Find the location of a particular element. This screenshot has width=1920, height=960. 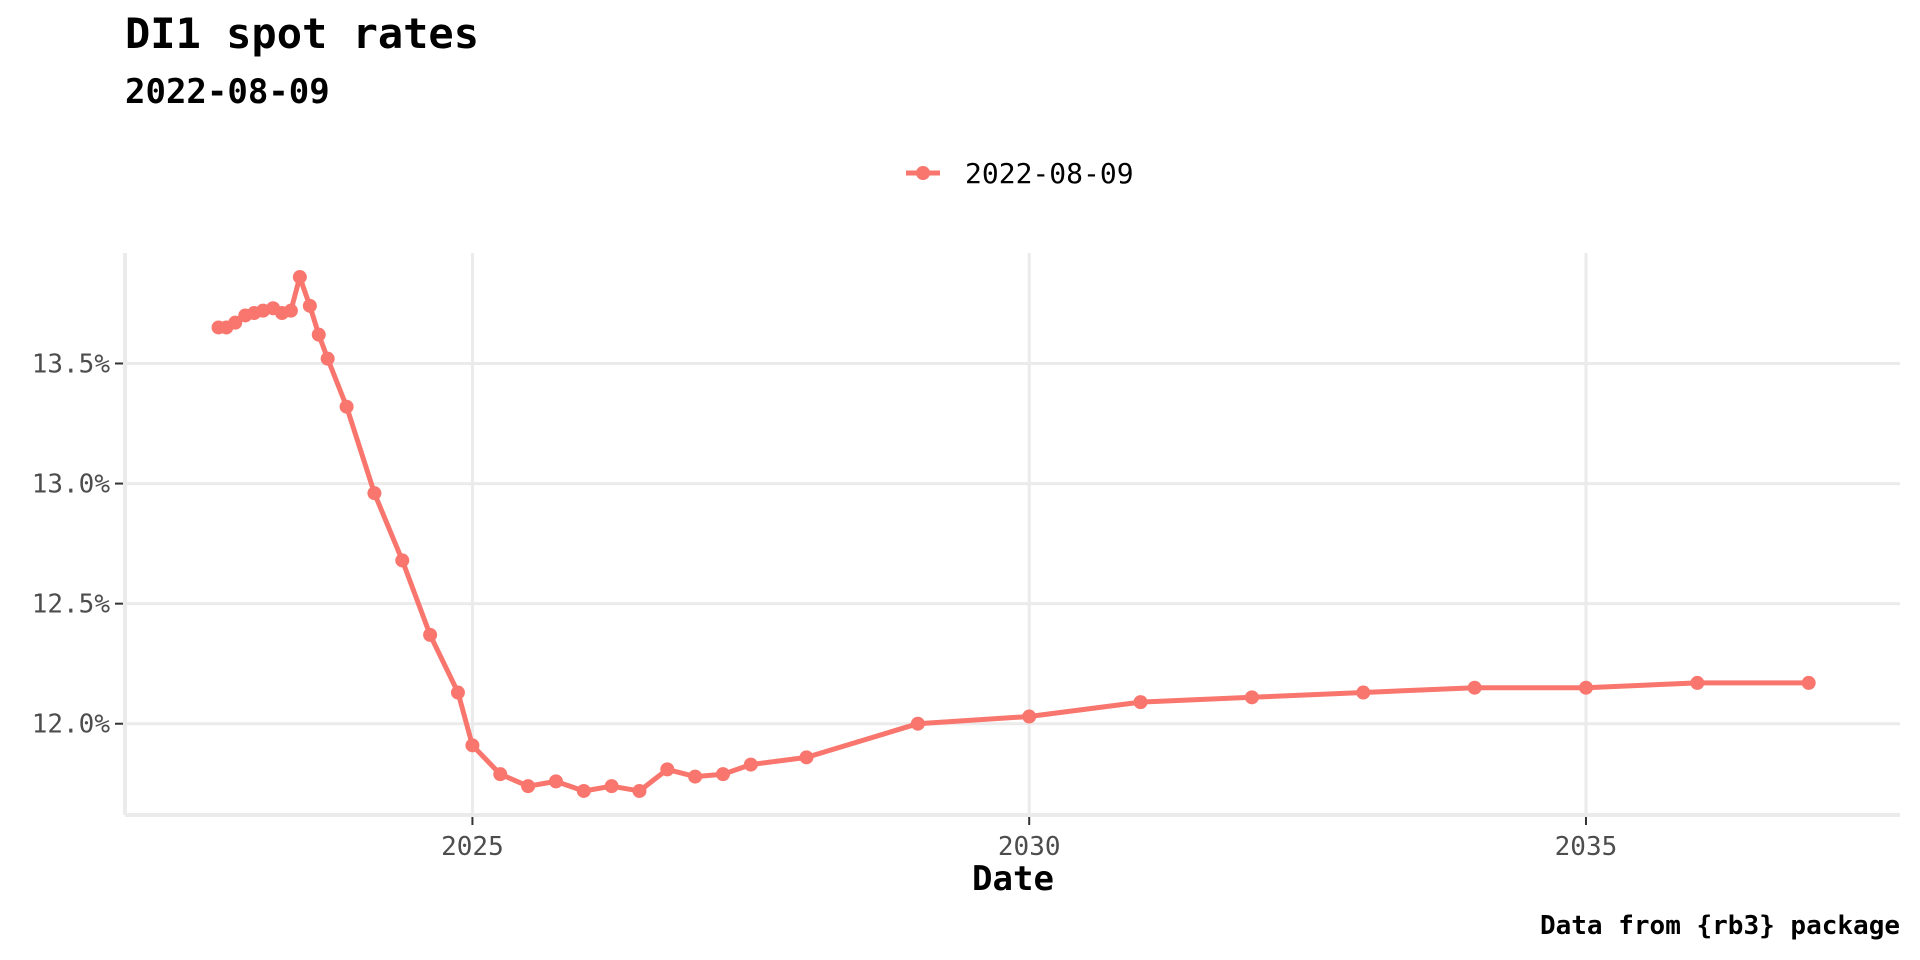

legend-label: 2022-08-09 is located at coordinates (1049, 173).